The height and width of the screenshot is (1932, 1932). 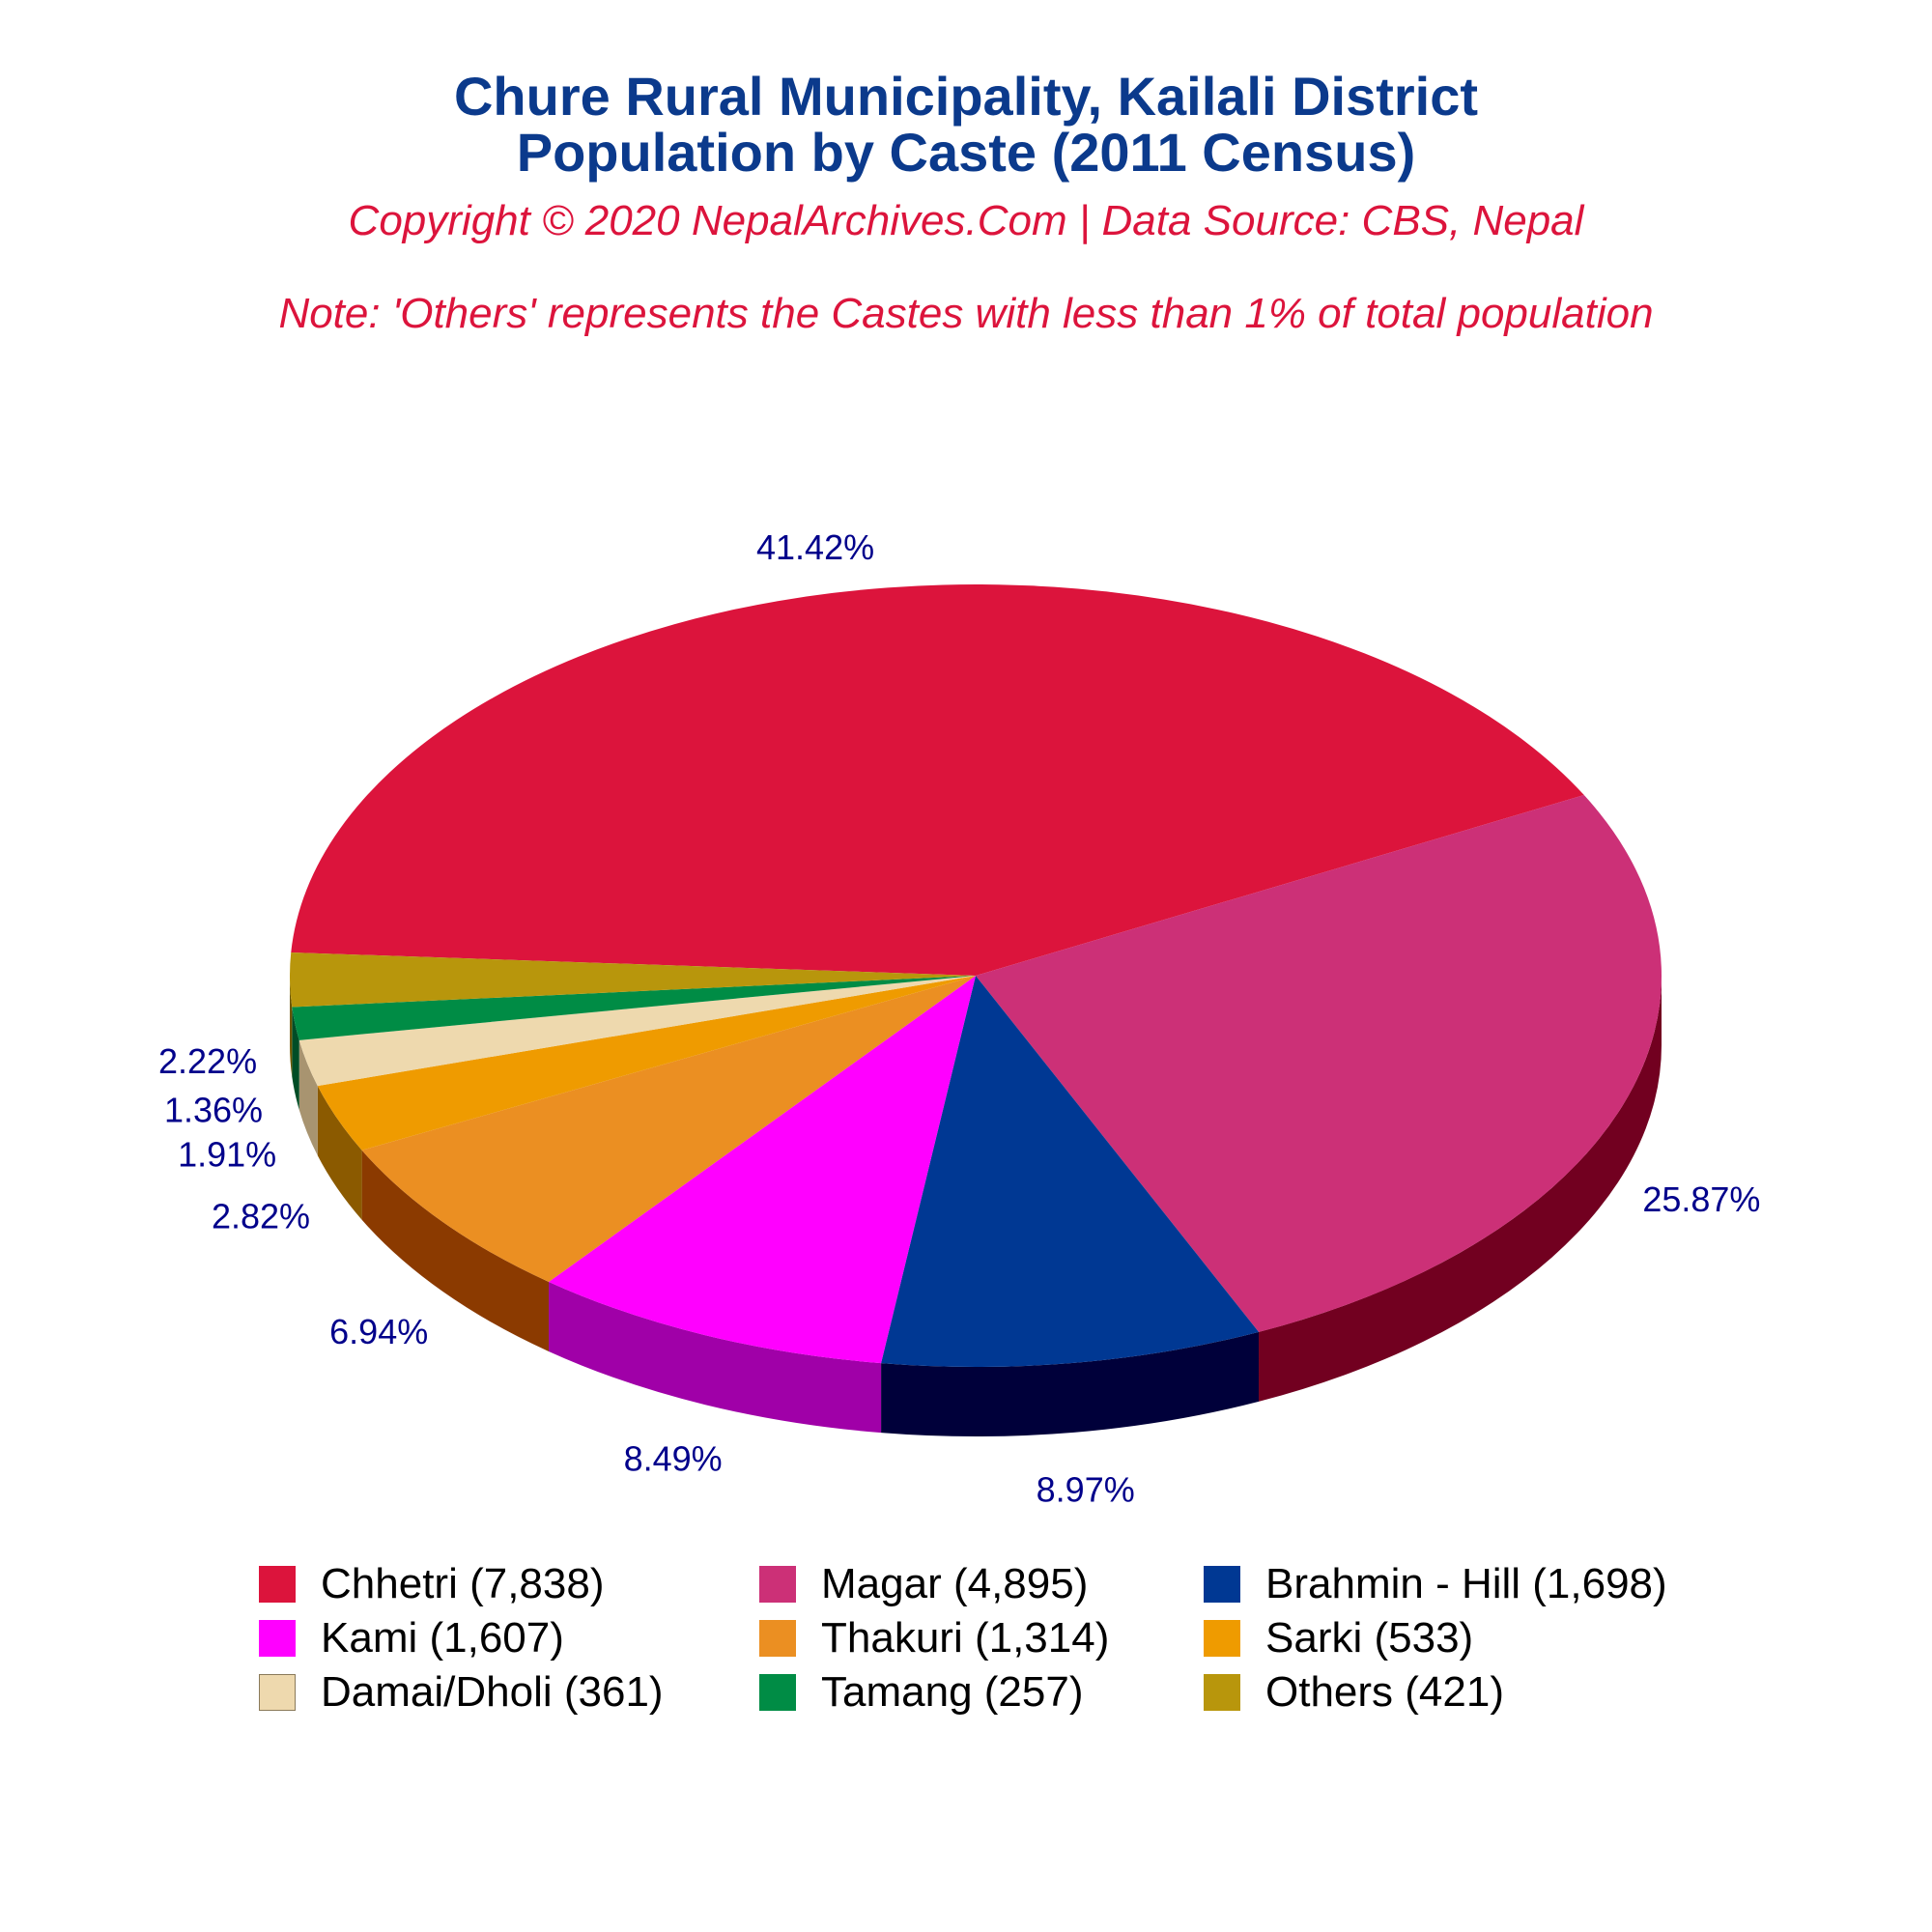 I want to click on legend-item-tamang: Tamang (257), so click(x=921, y=1692).